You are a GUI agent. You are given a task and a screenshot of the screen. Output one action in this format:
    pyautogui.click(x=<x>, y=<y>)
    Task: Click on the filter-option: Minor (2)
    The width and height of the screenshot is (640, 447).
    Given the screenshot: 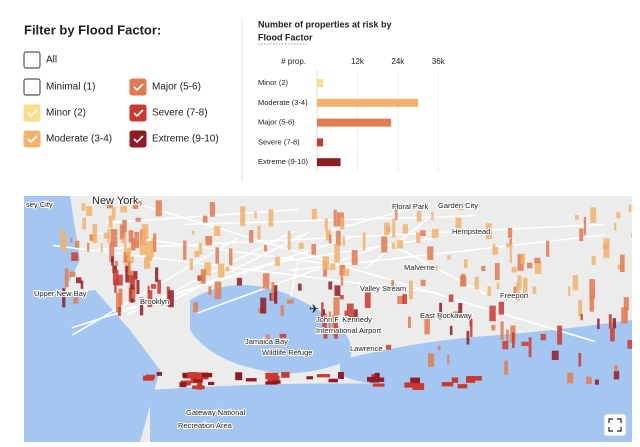 What is the action you would take?
    pyautogui.click(x=54, y=113)
    